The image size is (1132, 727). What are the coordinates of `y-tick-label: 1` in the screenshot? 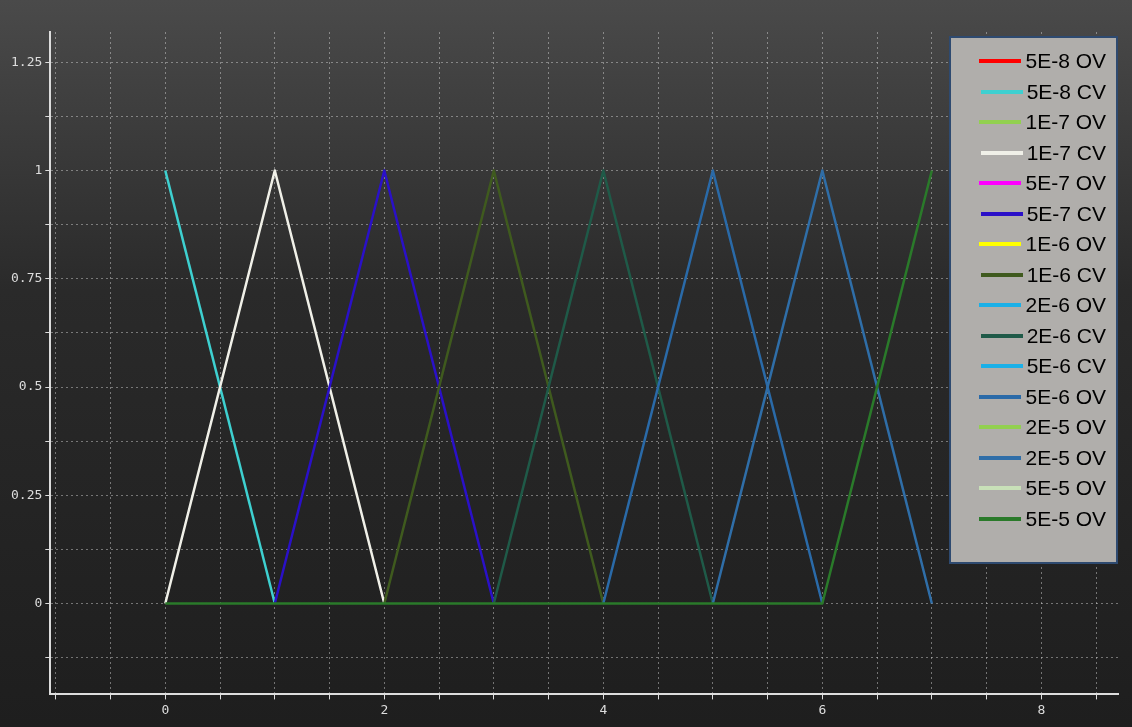 It's located at (38, 169).